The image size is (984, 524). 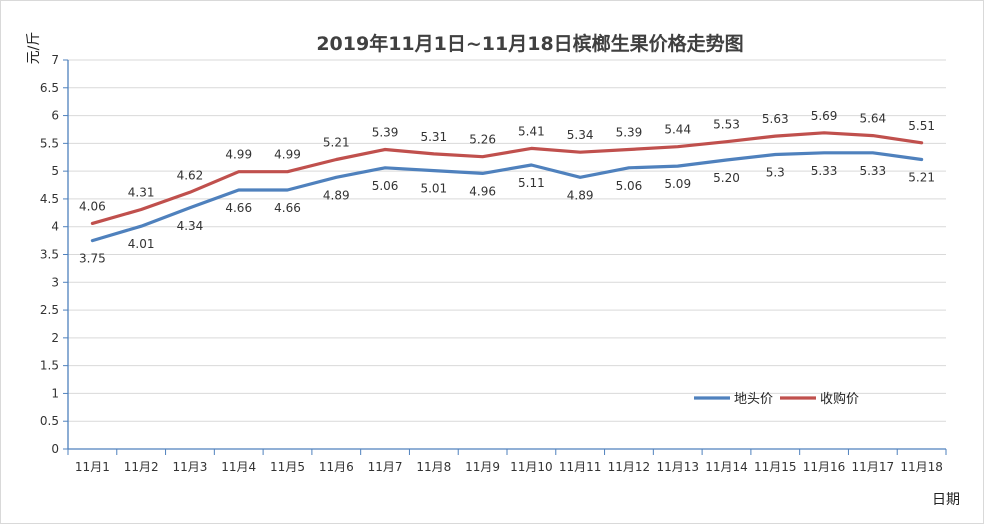 What do you see at coordinates (726, 178) in the screenshot?
I see `data-label: 5.20` at bounding box center [726, 178].